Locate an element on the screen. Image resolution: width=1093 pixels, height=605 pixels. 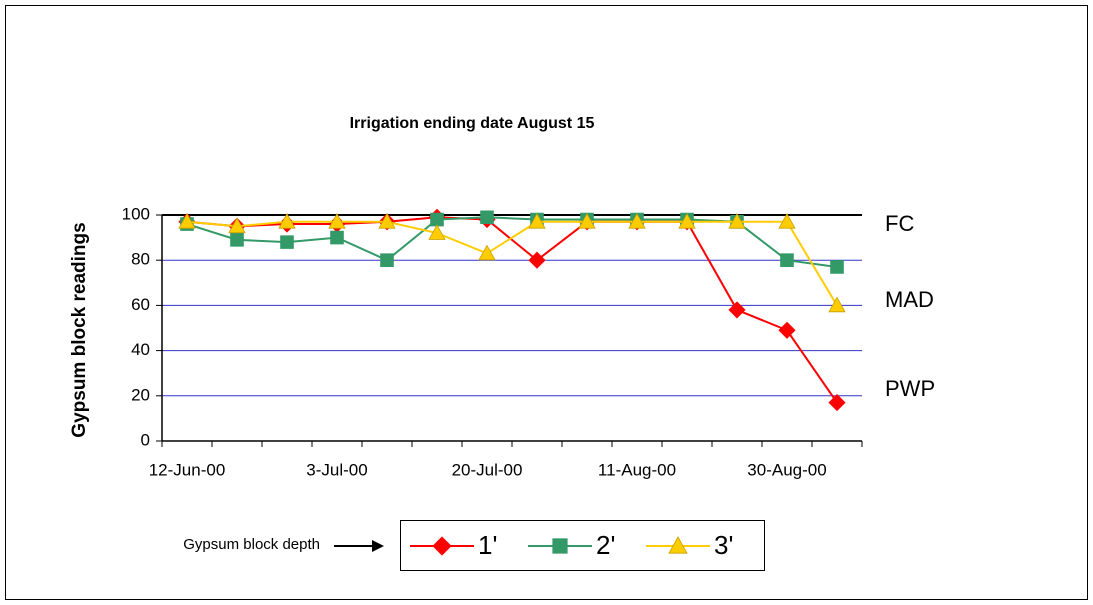
legend-label: 3' is located at coordinates (723, 545).